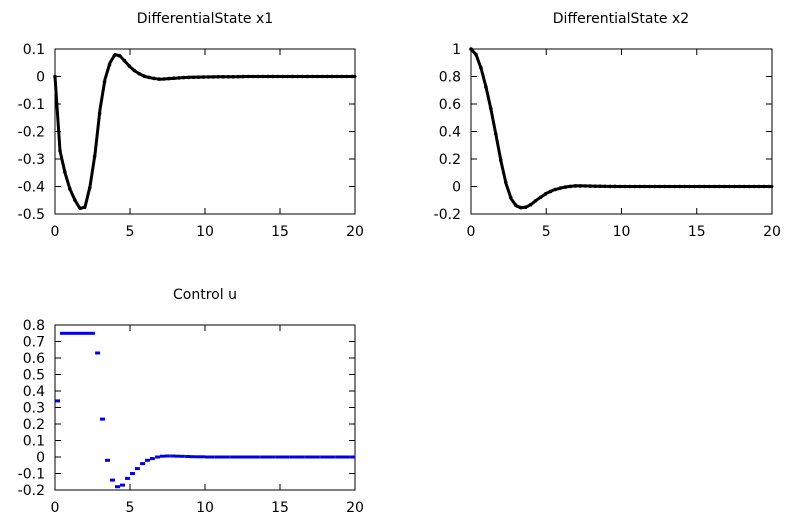 This screenshot has height=523, width=787. What do you see at coordinates (450, 78) in the screenshot?
I see `y-tick-label-x2: 0.8` at bounding box center [450, 78].